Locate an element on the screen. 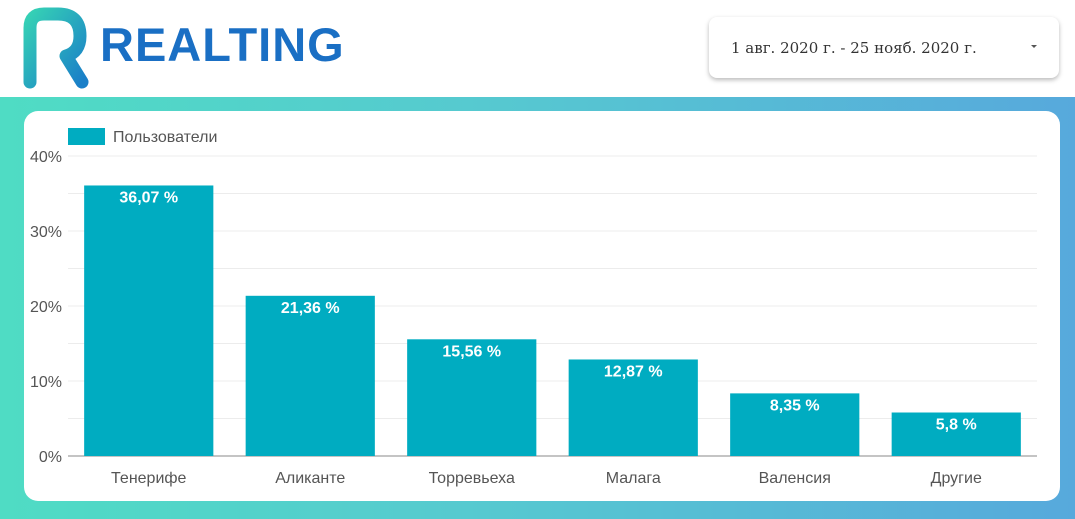 This screenshot has height=519, width=1075. y-tick-label: 0% is located at coordinates (50, 457).